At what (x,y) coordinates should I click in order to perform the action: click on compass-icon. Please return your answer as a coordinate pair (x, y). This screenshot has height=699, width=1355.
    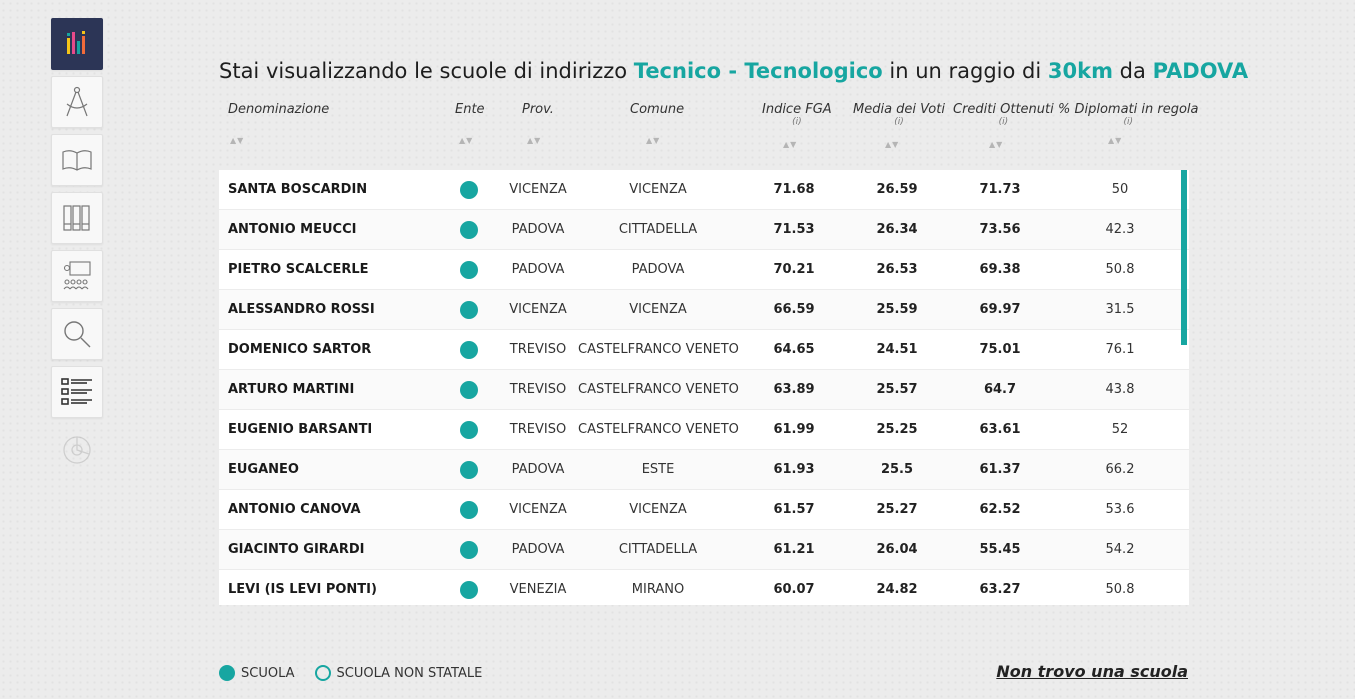
    Looking at the image, I should click on (77, 101).